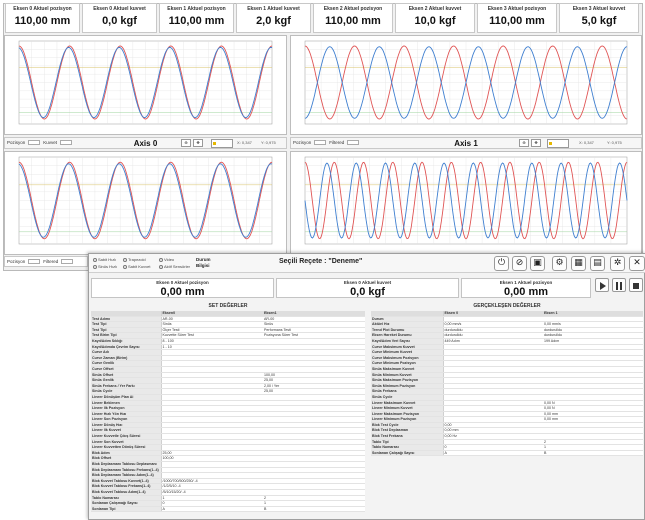 The width and height of the screenshot is (645, 520). Describe the element at coordinates (126, 498) in the screenshot. I see `row-label: Tablo Numarası` at that location.